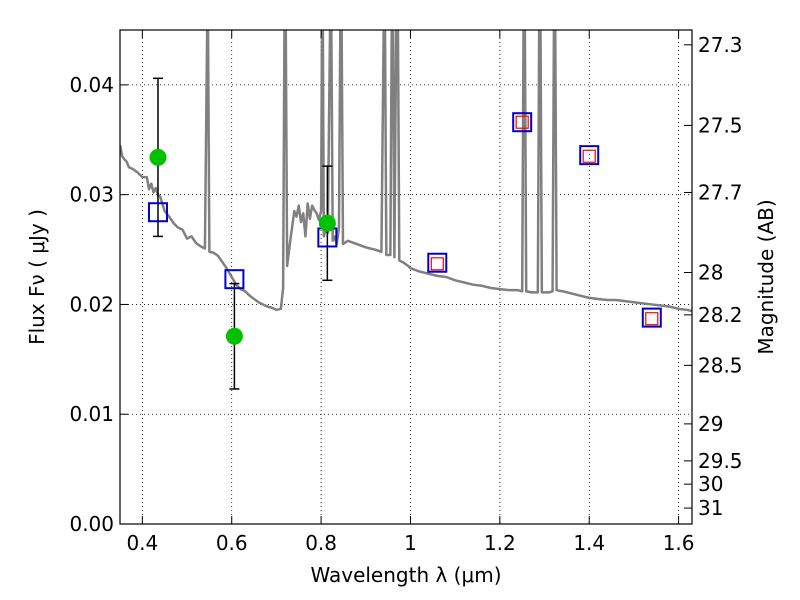 This screenshot has width=800, height=600. I want to click on right-tick-label: 29.5, so click(720, 461).